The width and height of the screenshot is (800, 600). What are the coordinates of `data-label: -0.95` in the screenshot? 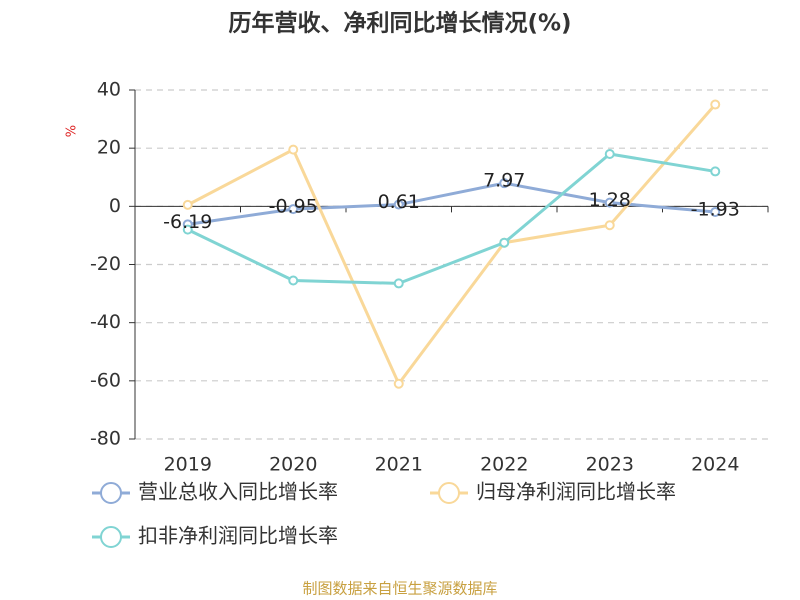 It's located at (293, 207).